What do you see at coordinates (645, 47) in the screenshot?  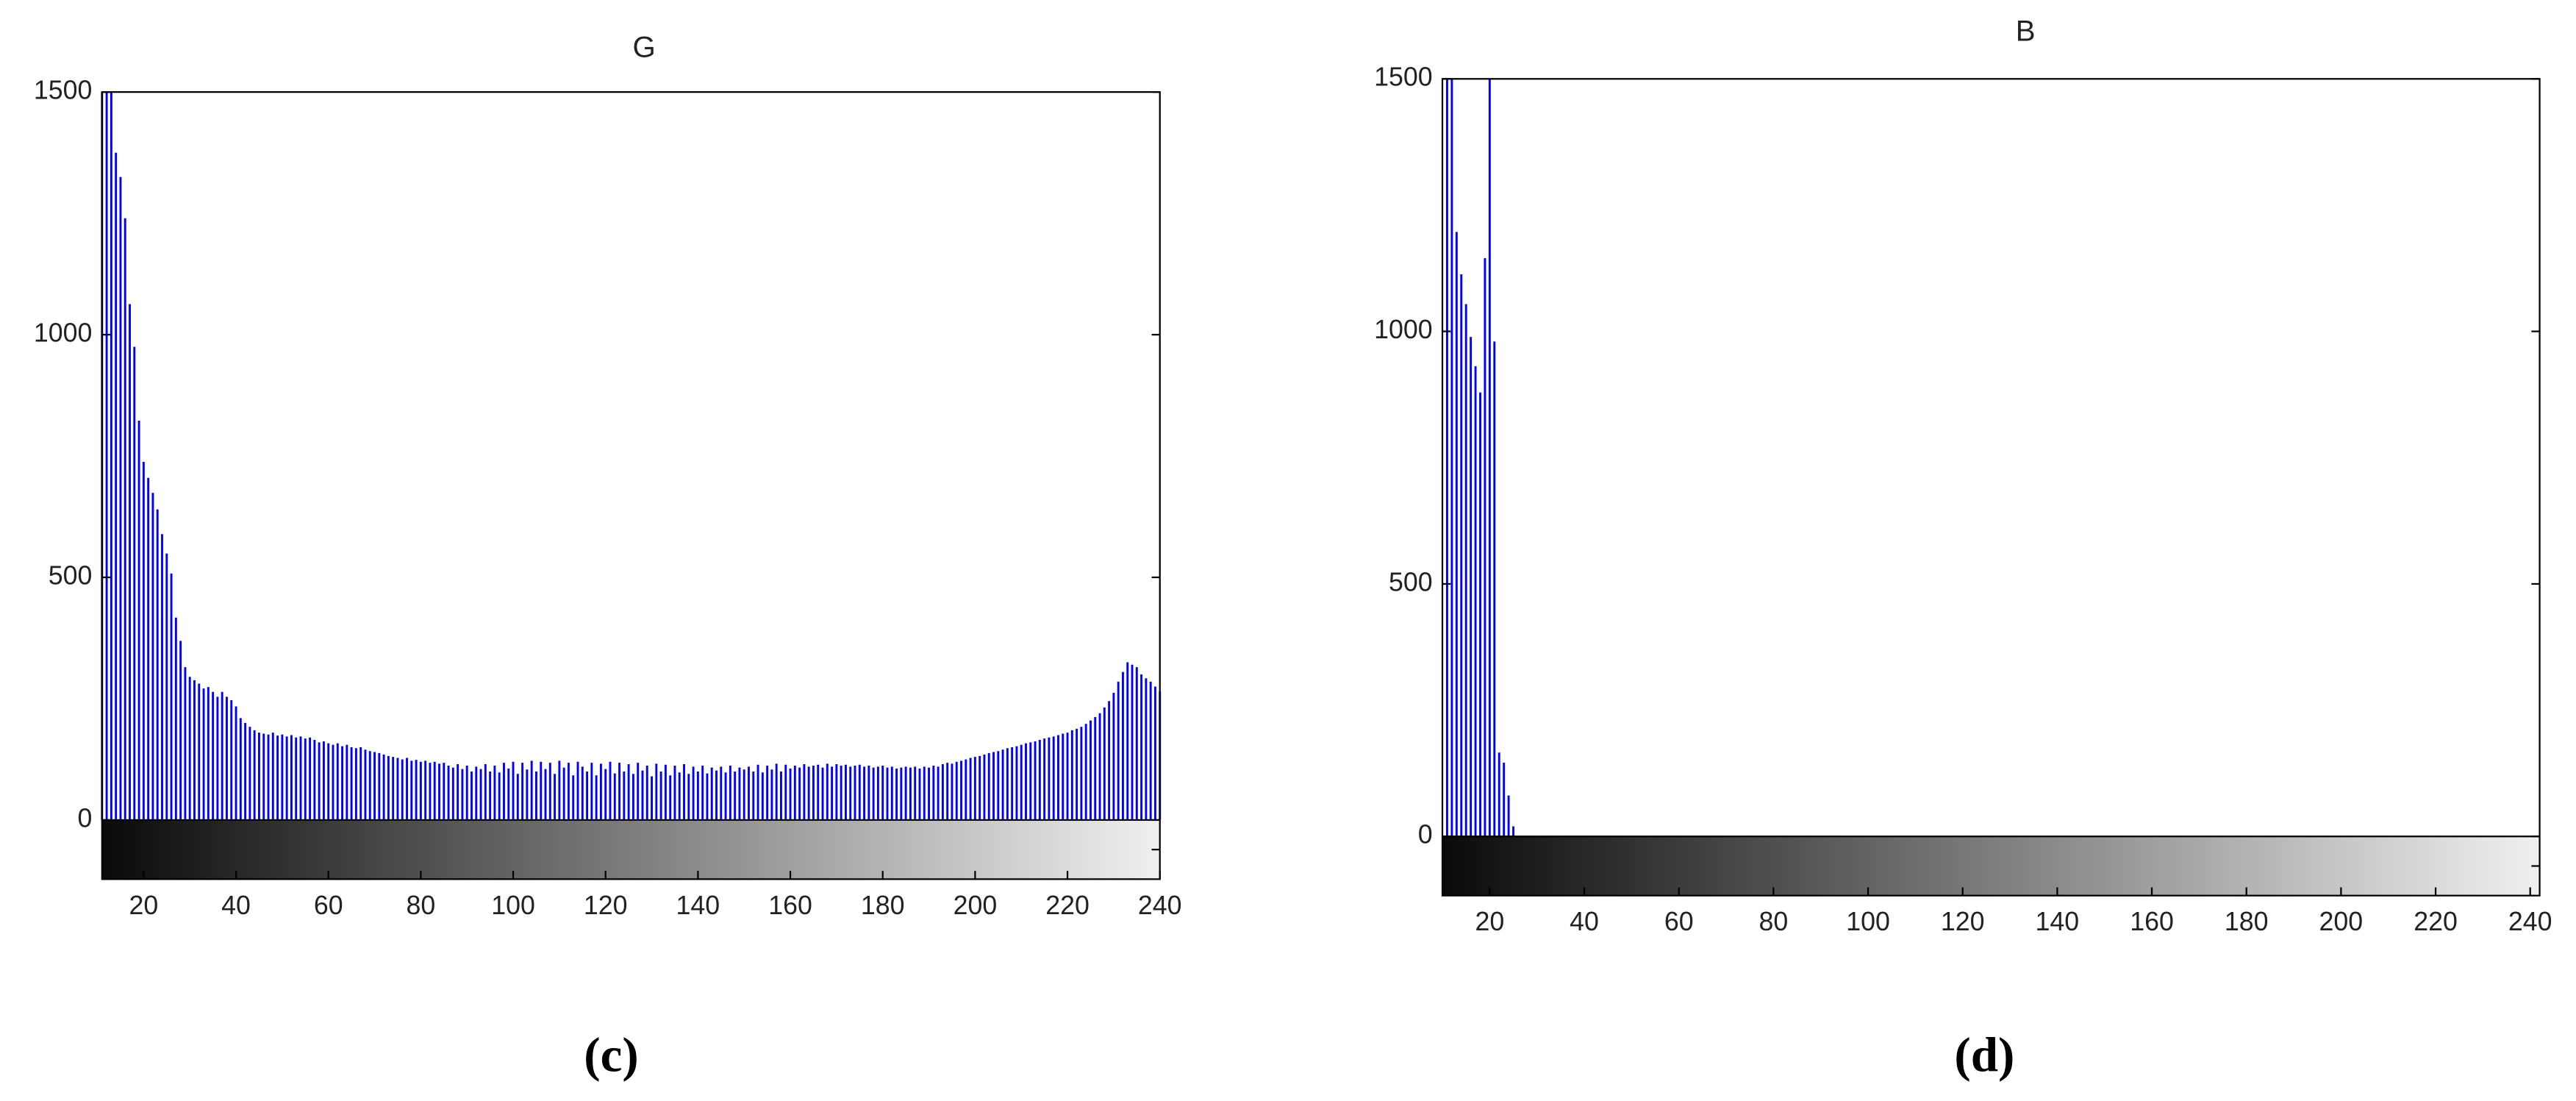 I see `chart-title: G` at bounding box center [645, 47].